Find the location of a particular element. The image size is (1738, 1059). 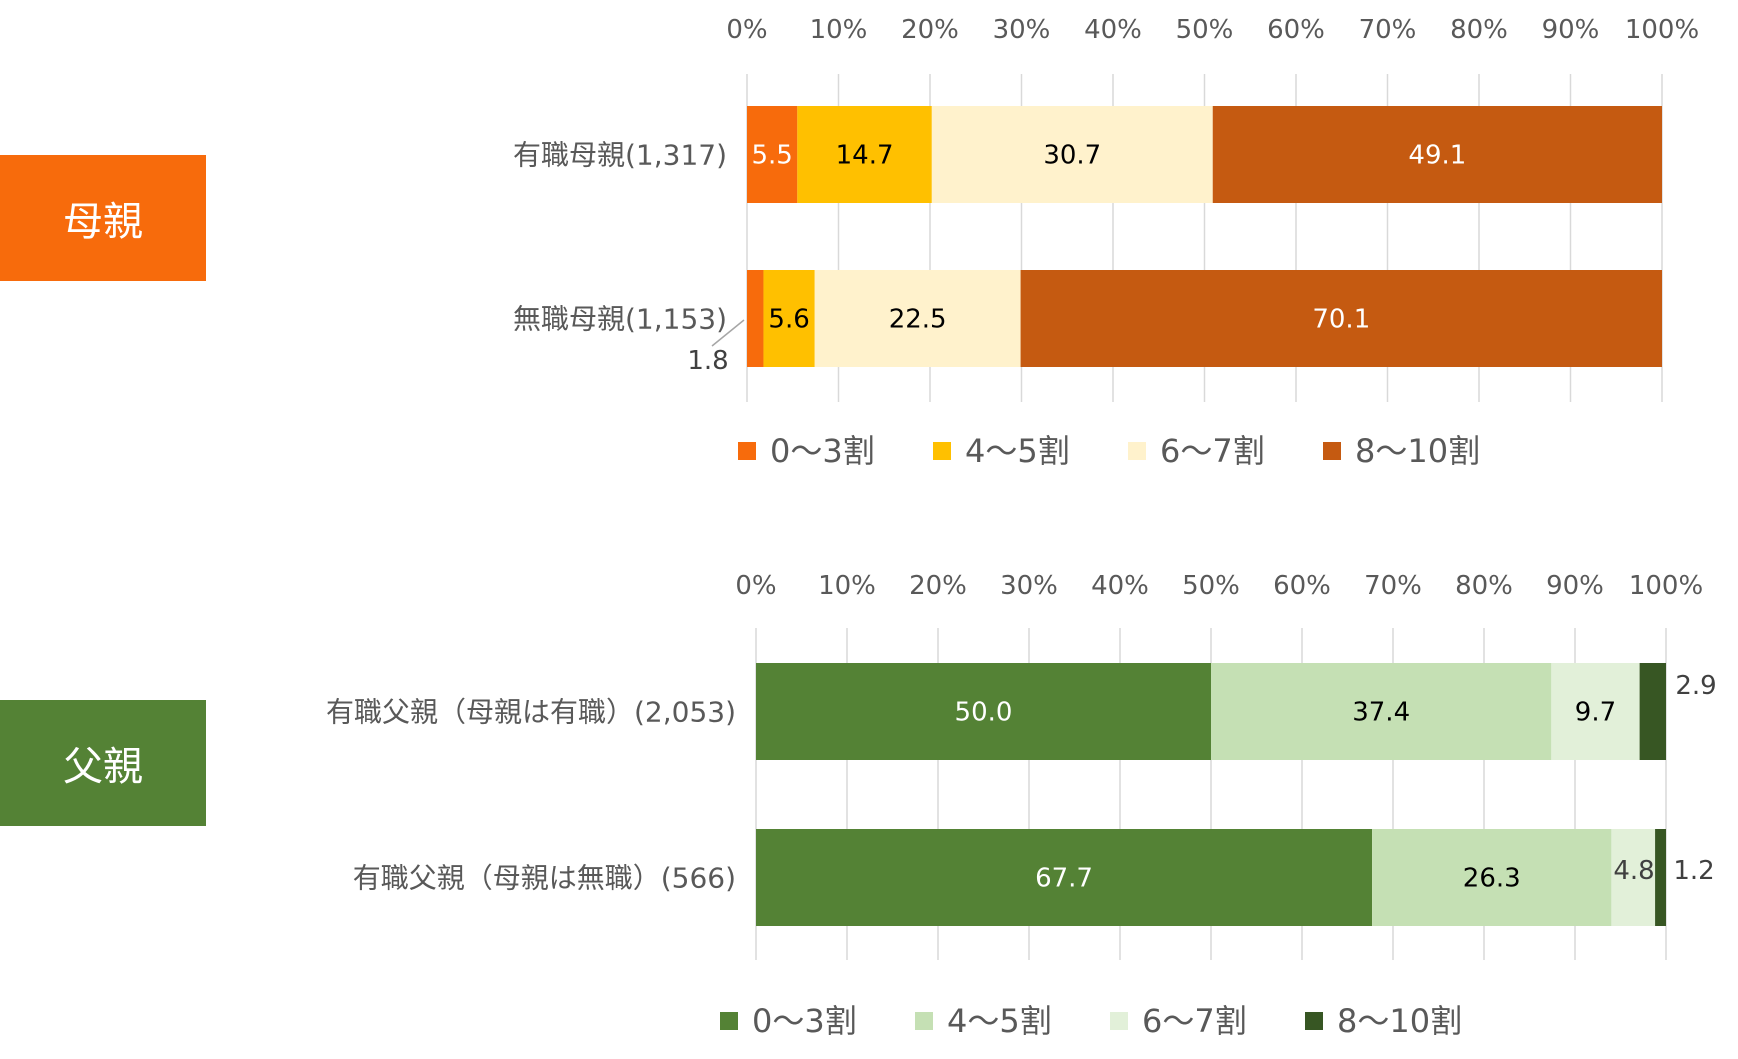

data-label-leader is located at coordinates (728, 333).